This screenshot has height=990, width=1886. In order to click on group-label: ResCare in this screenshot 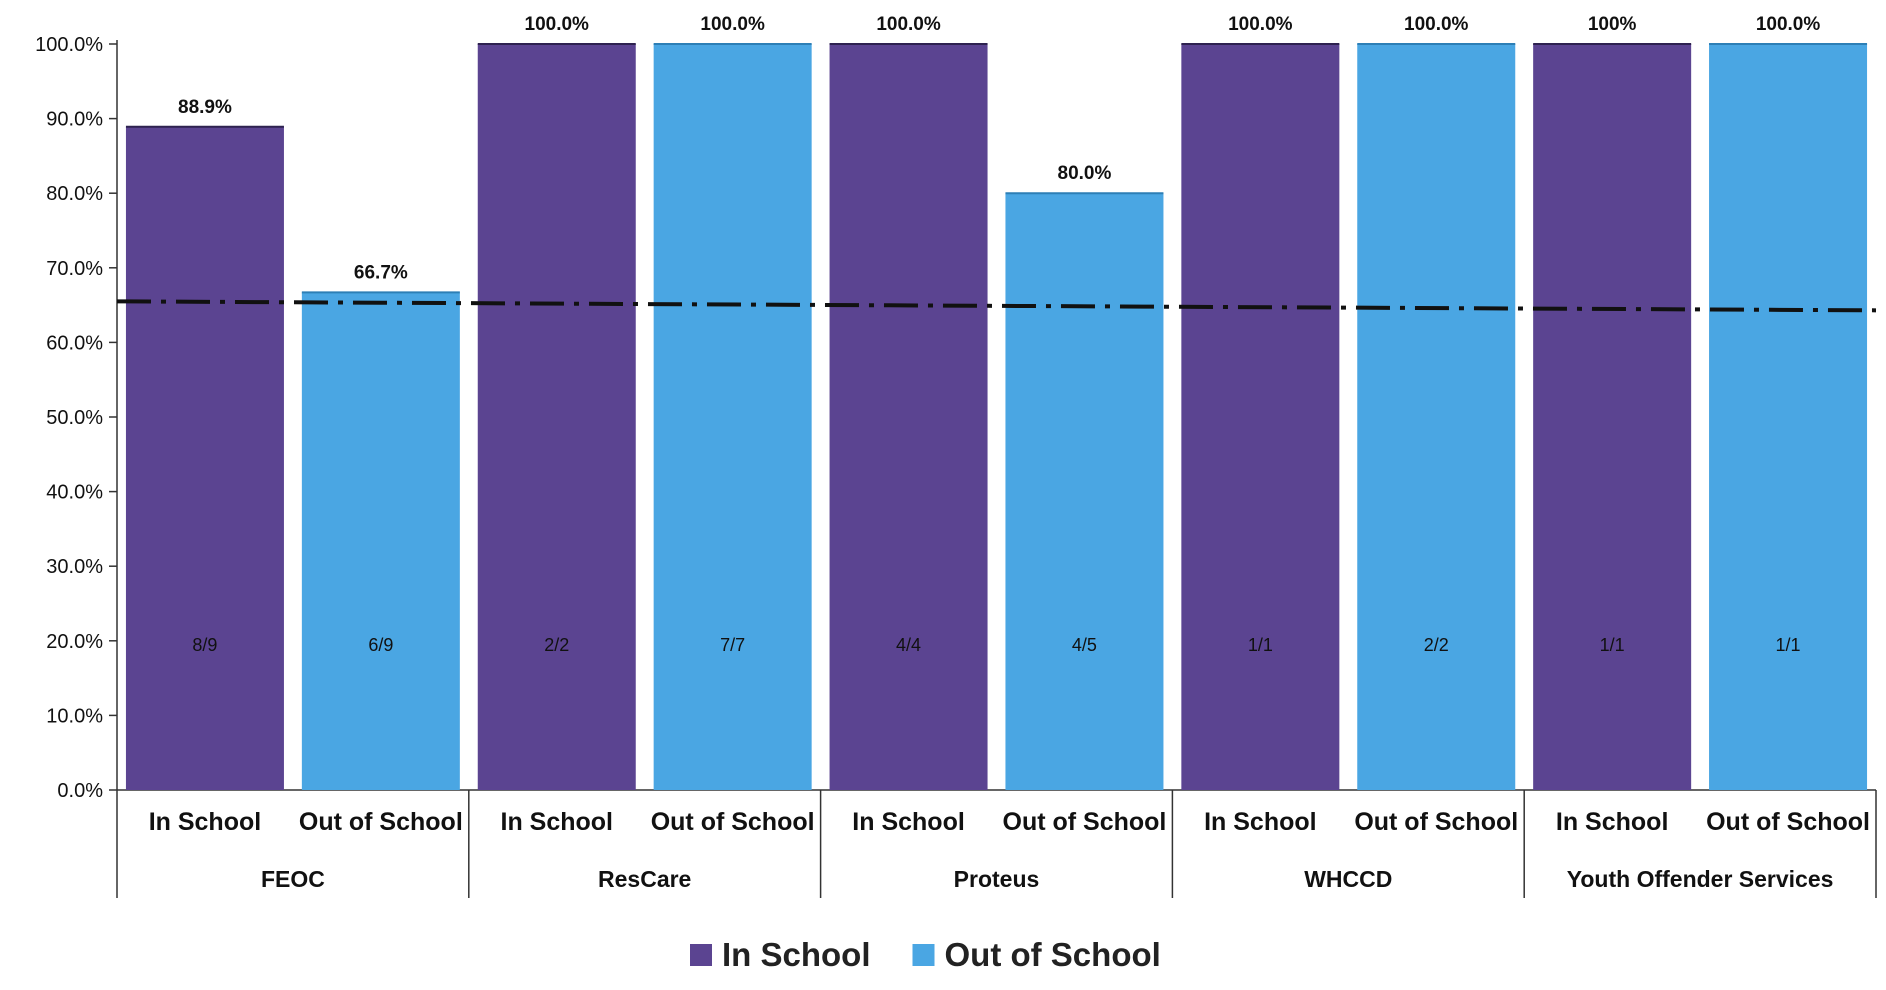, I will do `click(644, 879)`.